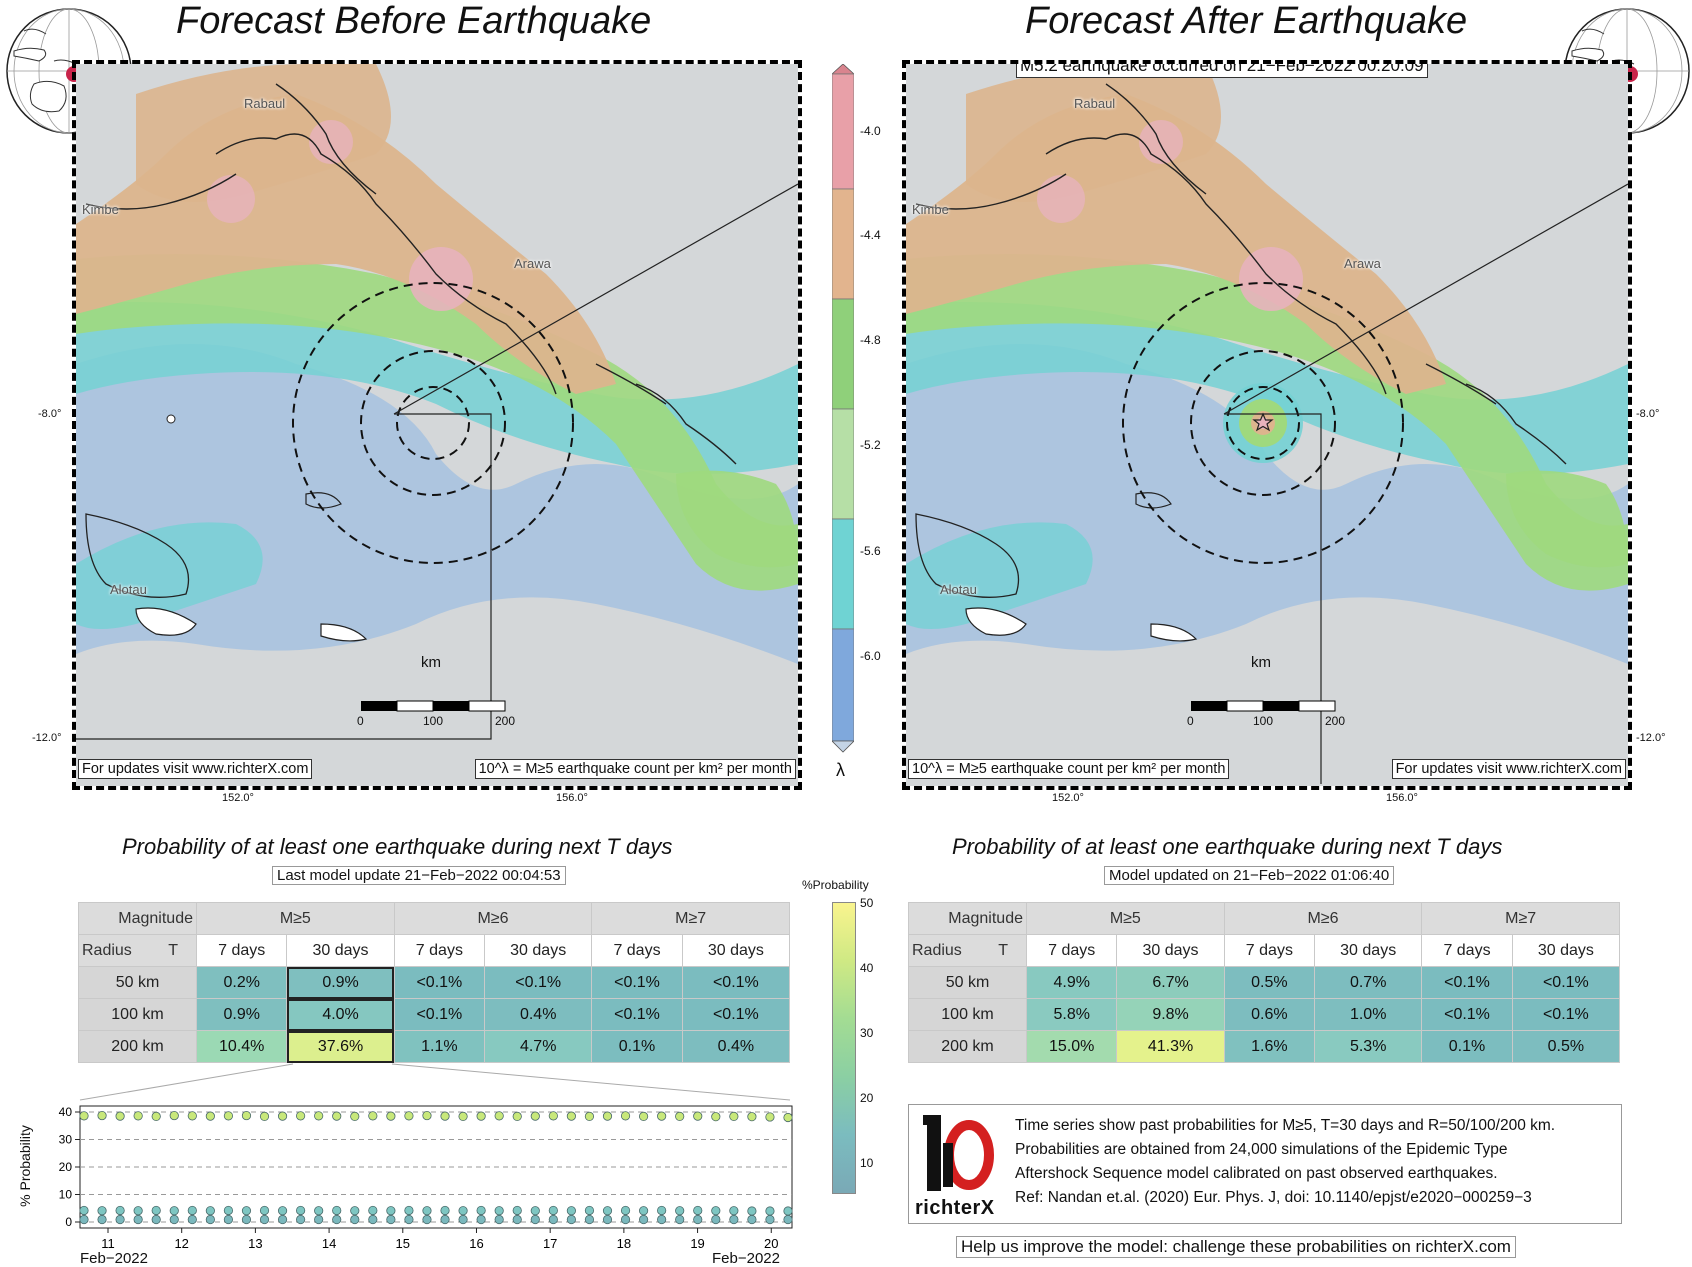 The height and width of the screenshot is (1267, 1692). I want to click on prob-cell: 0.5%, so click(1269, 982).